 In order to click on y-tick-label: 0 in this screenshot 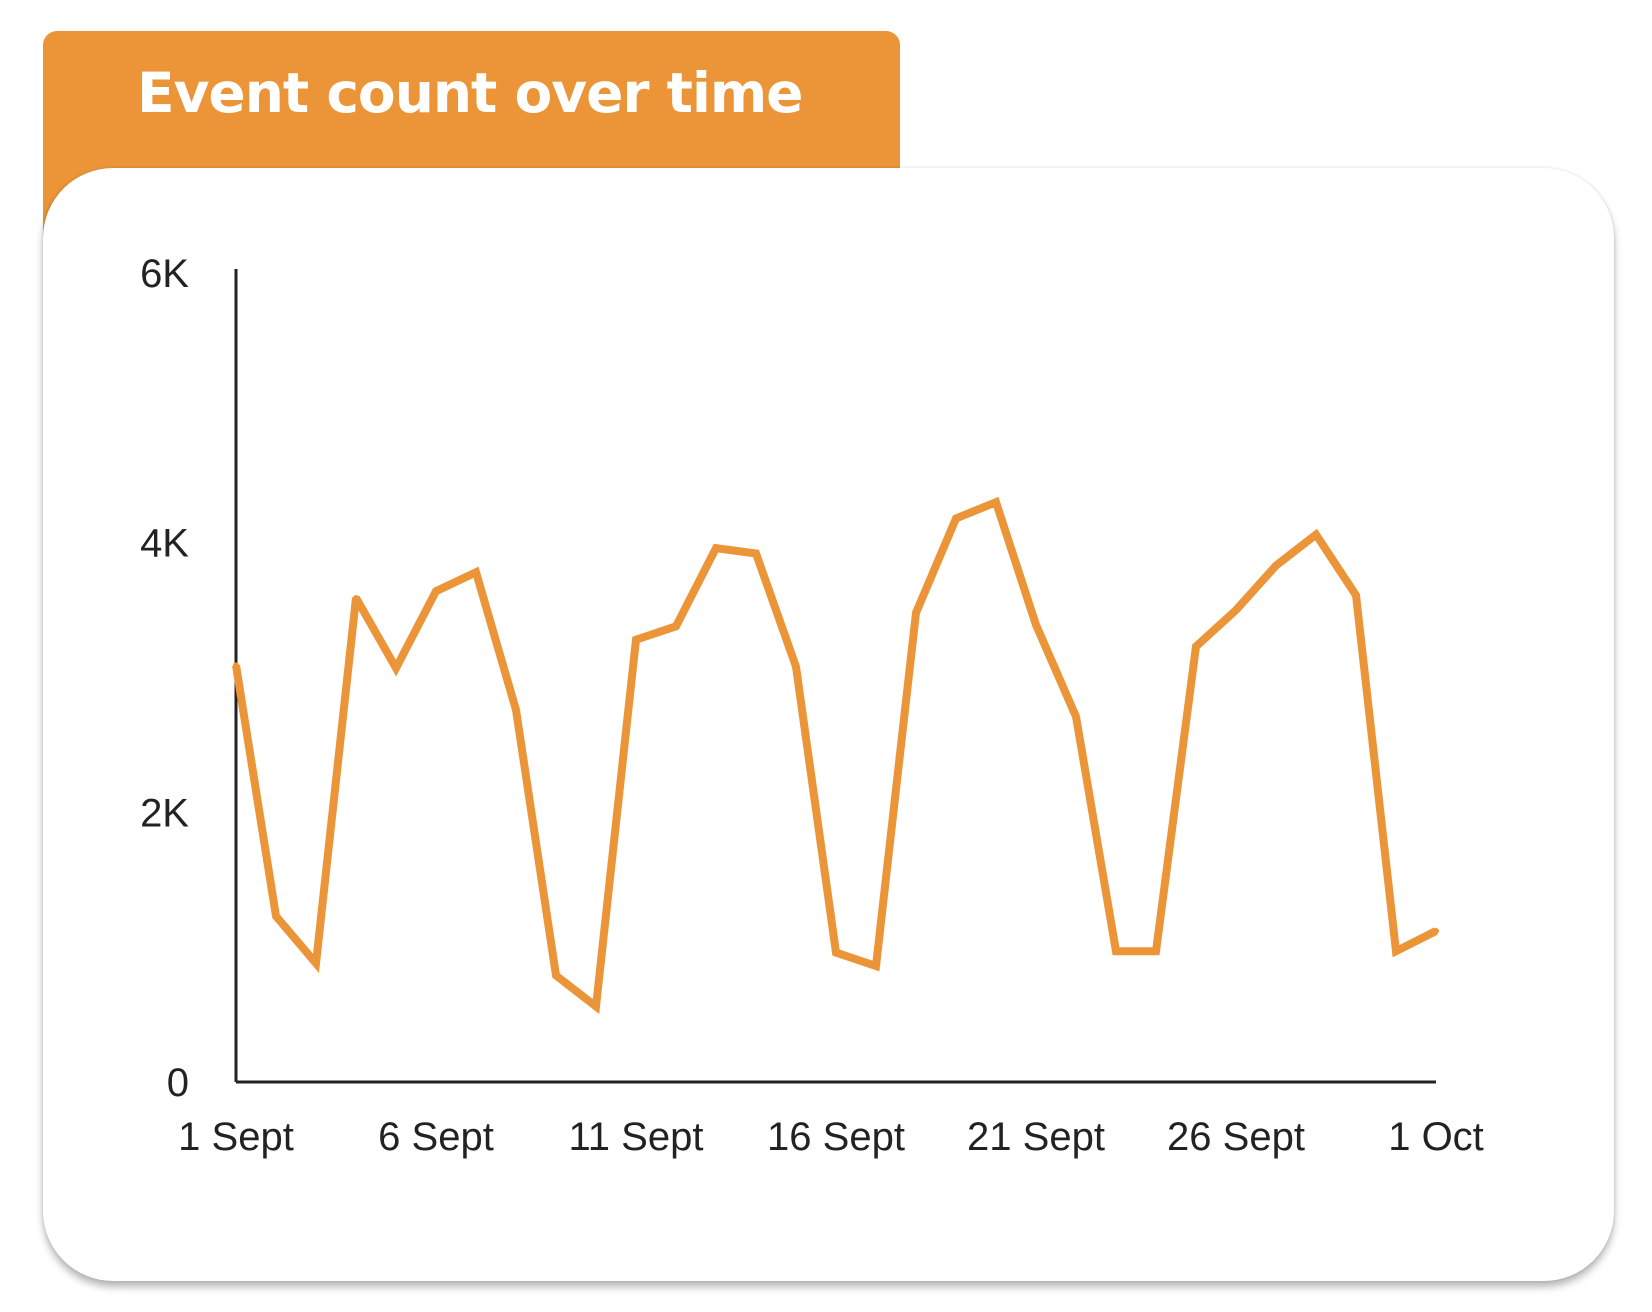, I will do `click(178, 1083)`.